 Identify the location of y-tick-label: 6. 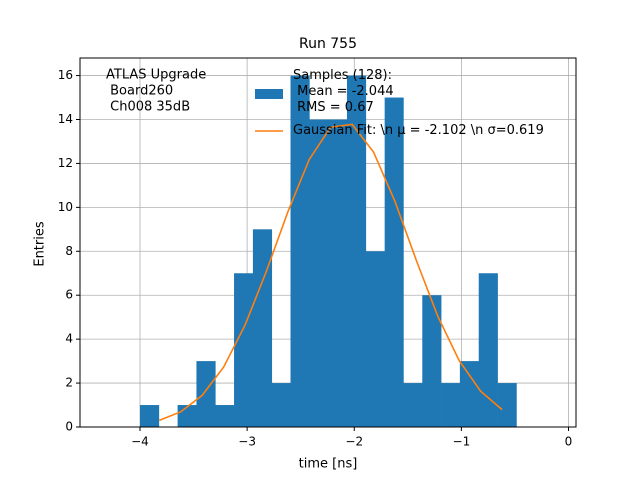
(69, 295).